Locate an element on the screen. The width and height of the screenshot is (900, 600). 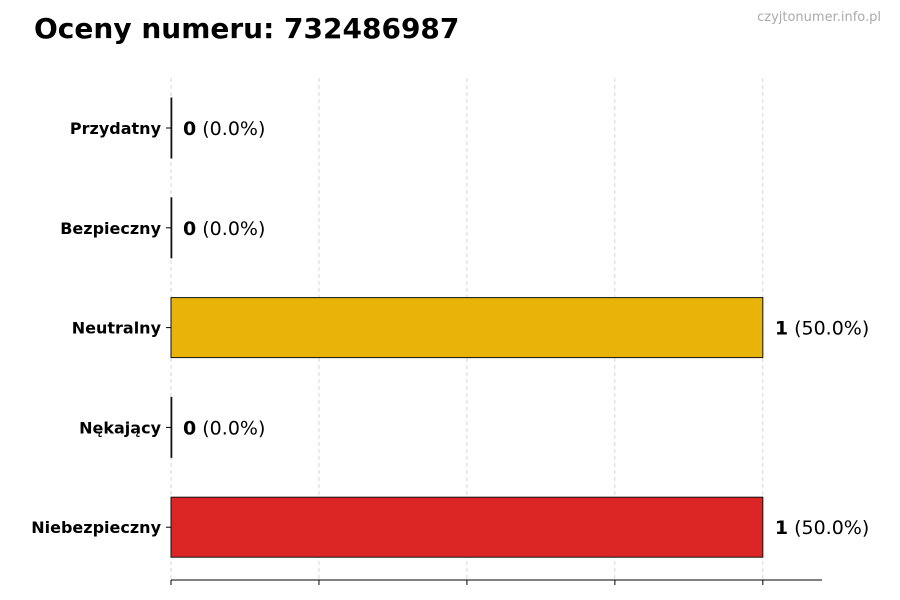
y-tick-label: Bezpieczny is located at coordinates (110, 228).